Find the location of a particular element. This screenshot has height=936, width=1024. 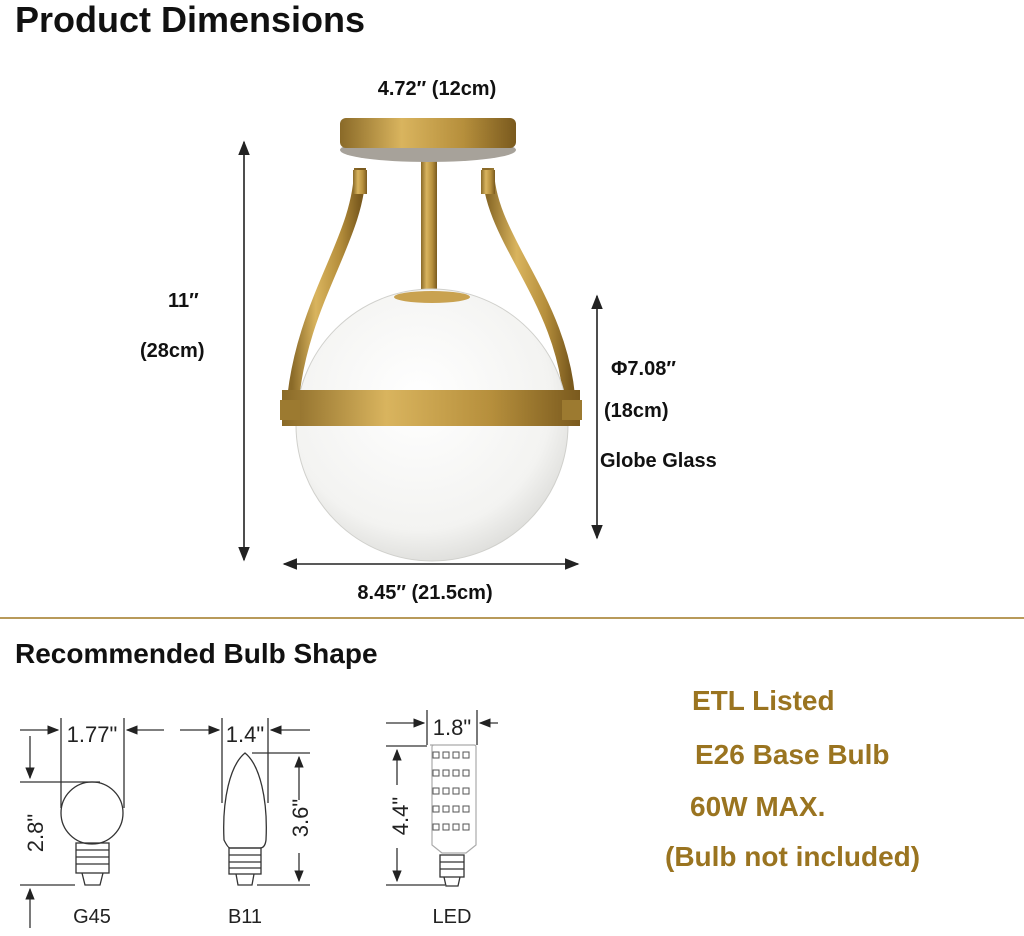

bulb-led: 1.8" 4.4" LED is located at coordinates (442, 819).